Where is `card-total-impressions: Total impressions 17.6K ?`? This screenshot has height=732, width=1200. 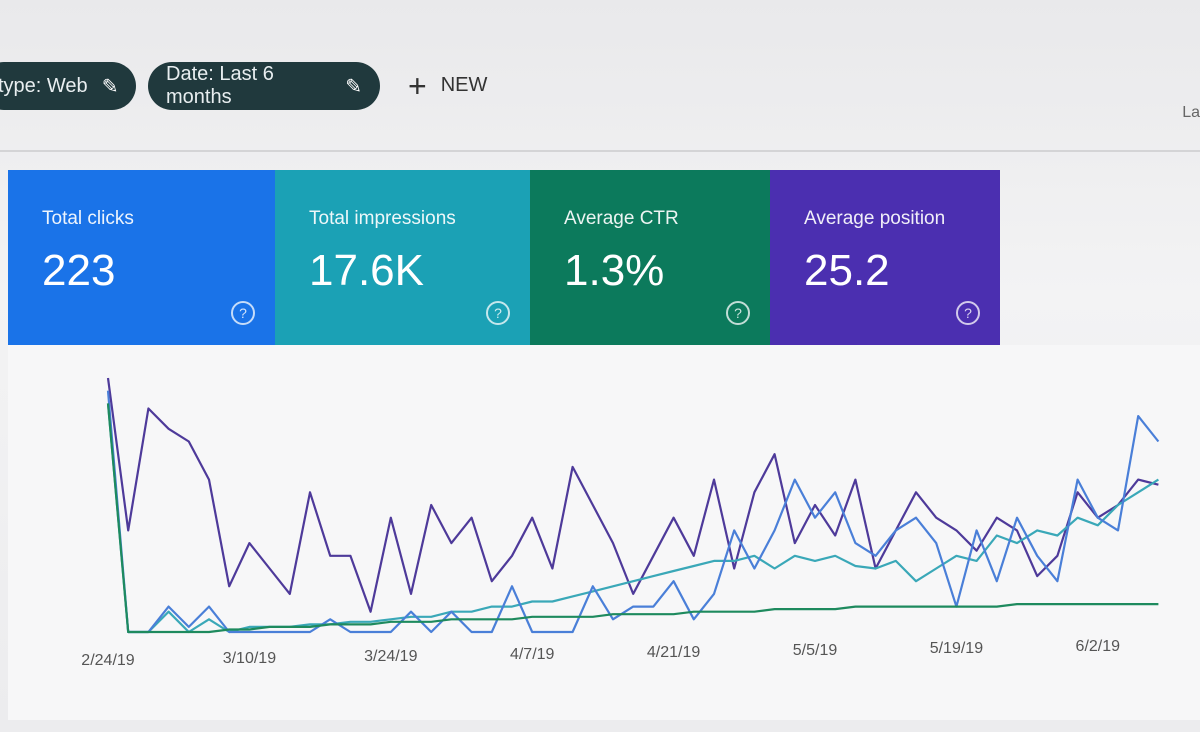
card-total-impressions: Total impressions 17.6K ? is located at coordinates (402, 257).